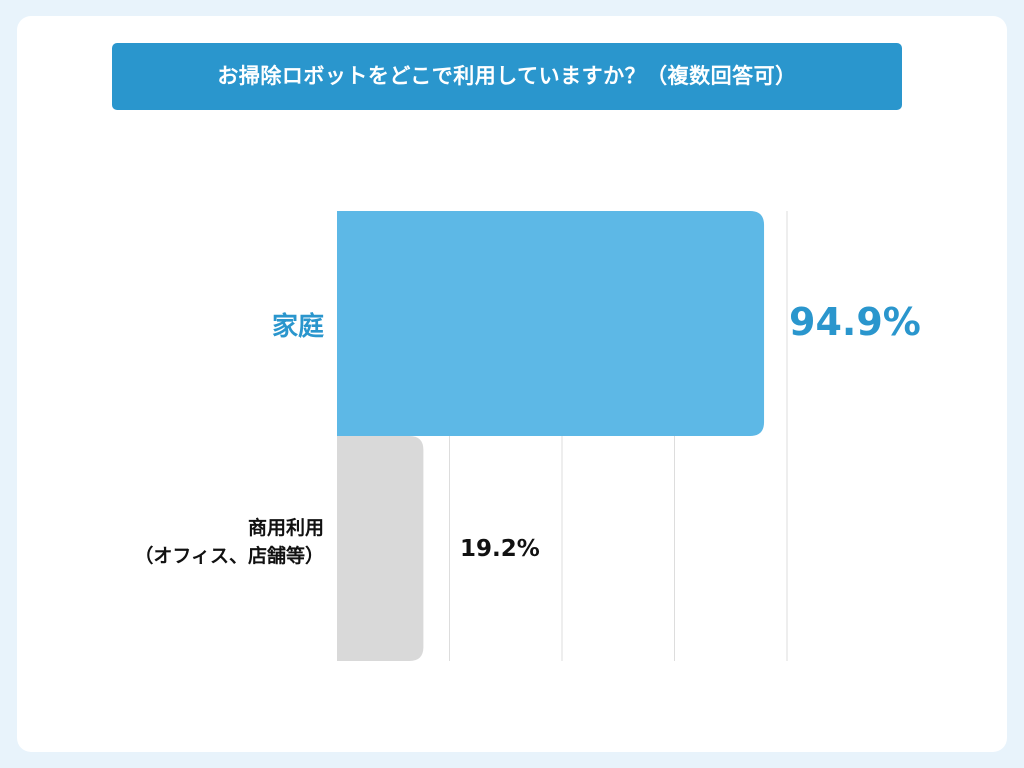 The width and height of the screenshot is (1024, 768). Describe the element at coordinates (550, 323) in the screenshot. I see `bar-home` at that location.